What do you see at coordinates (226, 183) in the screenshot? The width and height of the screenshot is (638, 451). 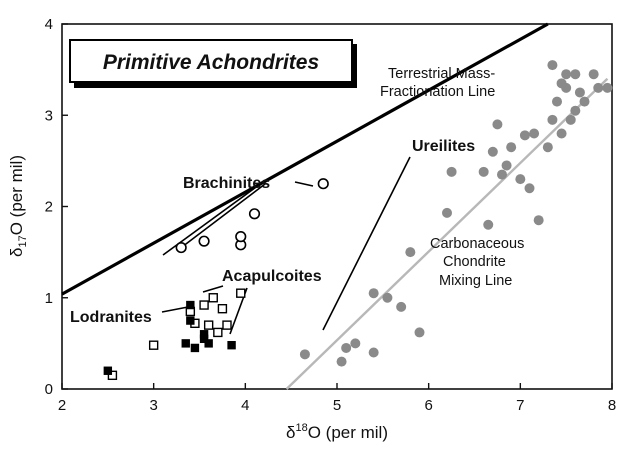 I see `label-brachinites: Brachinites` at bounding box center [226, 183].